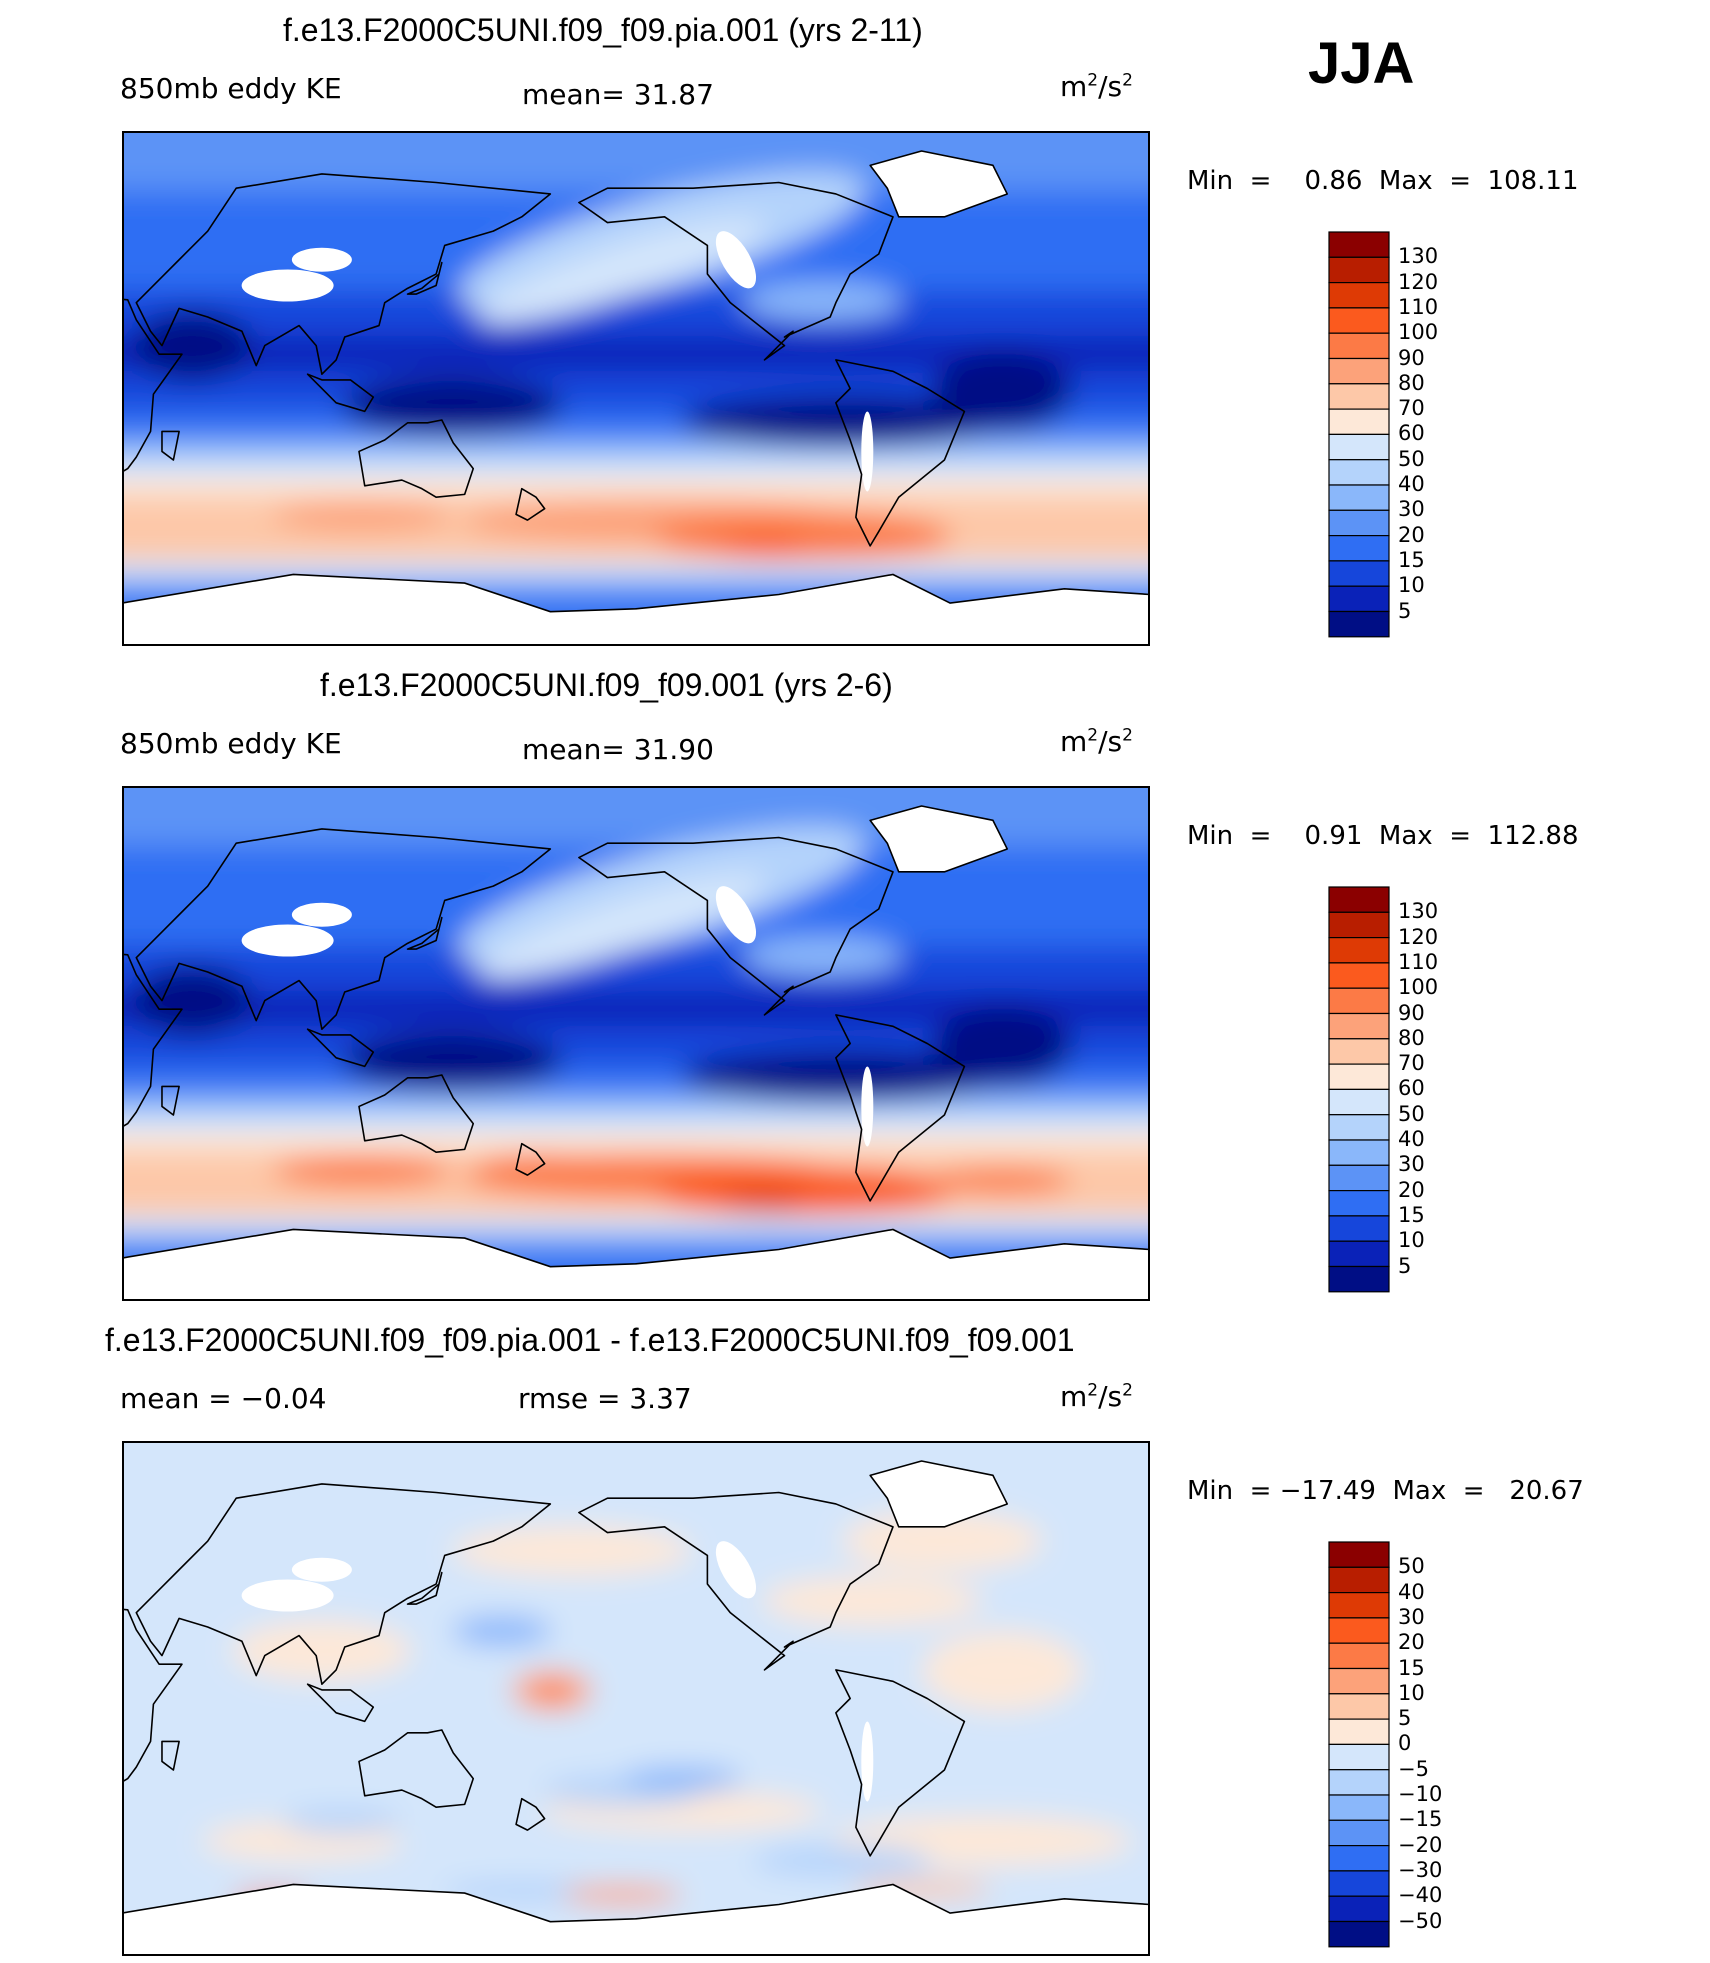  What do you see at coordinates (1096, 741) in the screenshot?
I see `panel2-units: m2/s2` at bounding box center [1096, 741].